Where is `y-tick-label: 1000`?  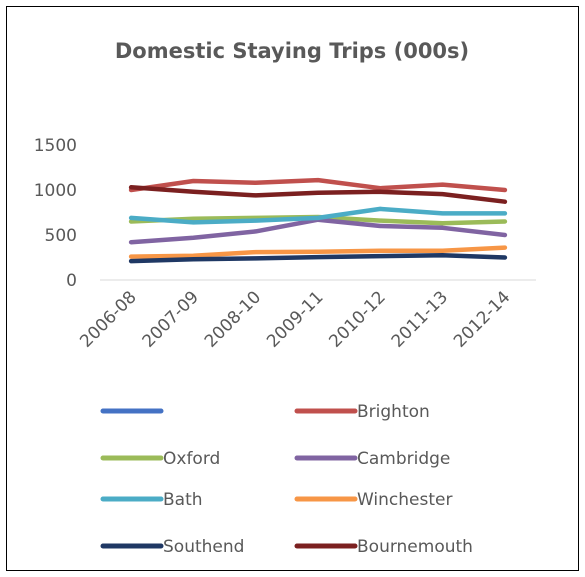
y-tick-label: 1000 is located at coordinates (55, 191).